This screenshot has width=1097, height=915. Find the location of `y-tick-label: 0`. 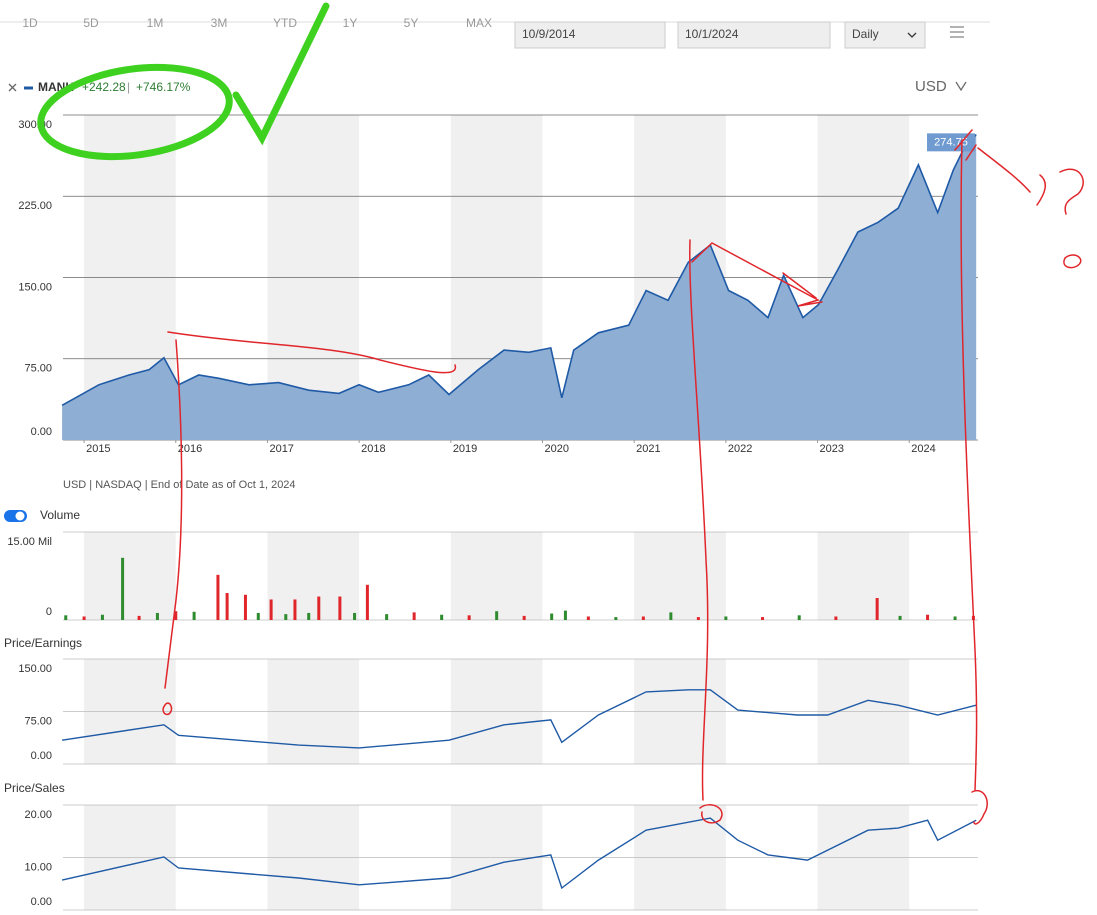

y-tick-label: 0 is located at coordinates (49, 612).